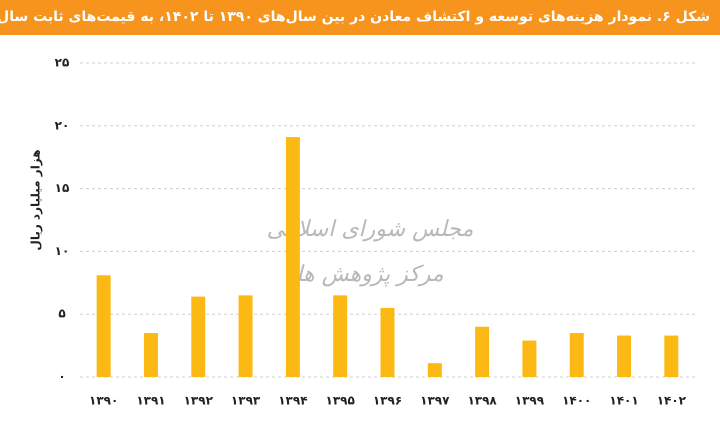 The width and height of the screenshot is (720, 435). What do you see at coordinates (246, 401) in the screenshot?
I see `x-tick-label: ۱۳۹۳` at bounding box center [246, 401].